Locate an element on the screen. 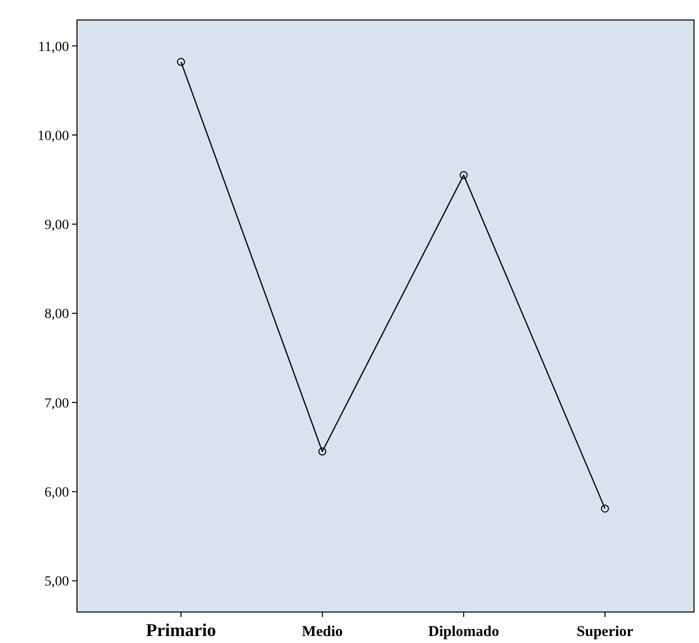  y-tick-label: 11,00 is located at coordinates (53, 47).